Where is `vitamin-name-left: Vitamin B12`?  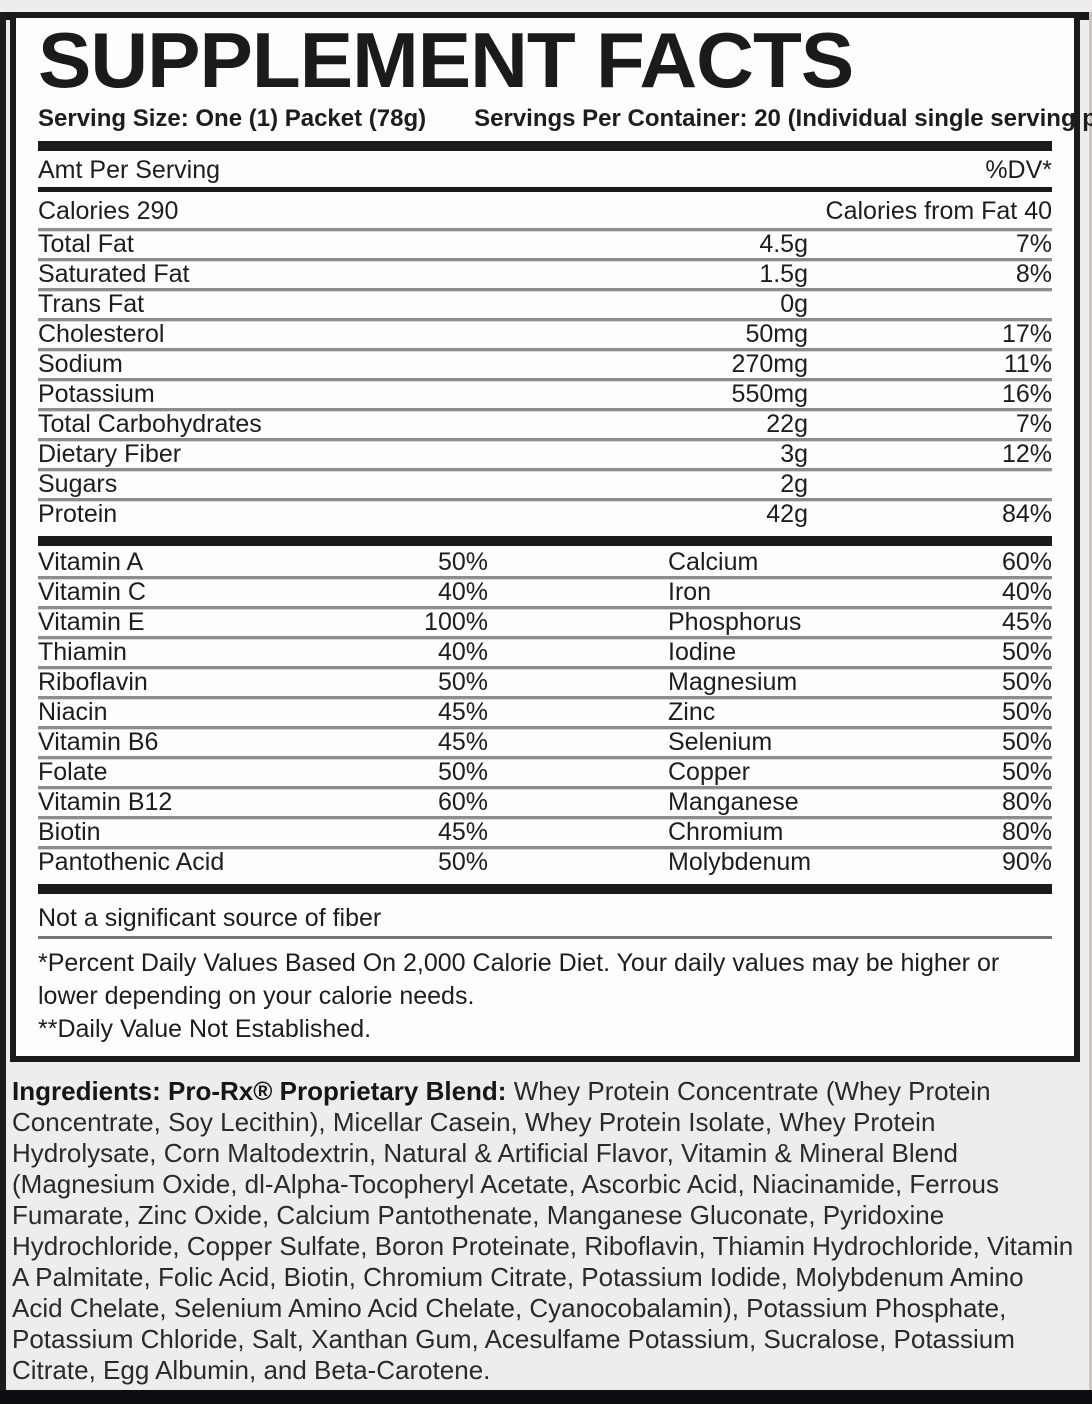 vitamin-name-left: Vitamin B12 is located at coordinates (105, 802).